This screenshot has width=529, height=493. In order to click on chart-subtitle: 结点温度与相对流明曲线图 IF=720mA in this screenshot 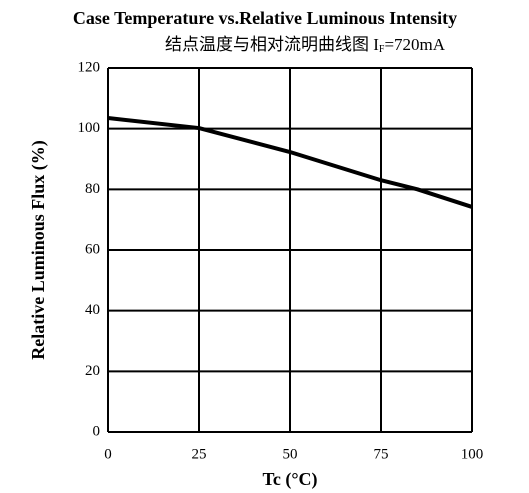, I will do `click(305, 45)`.